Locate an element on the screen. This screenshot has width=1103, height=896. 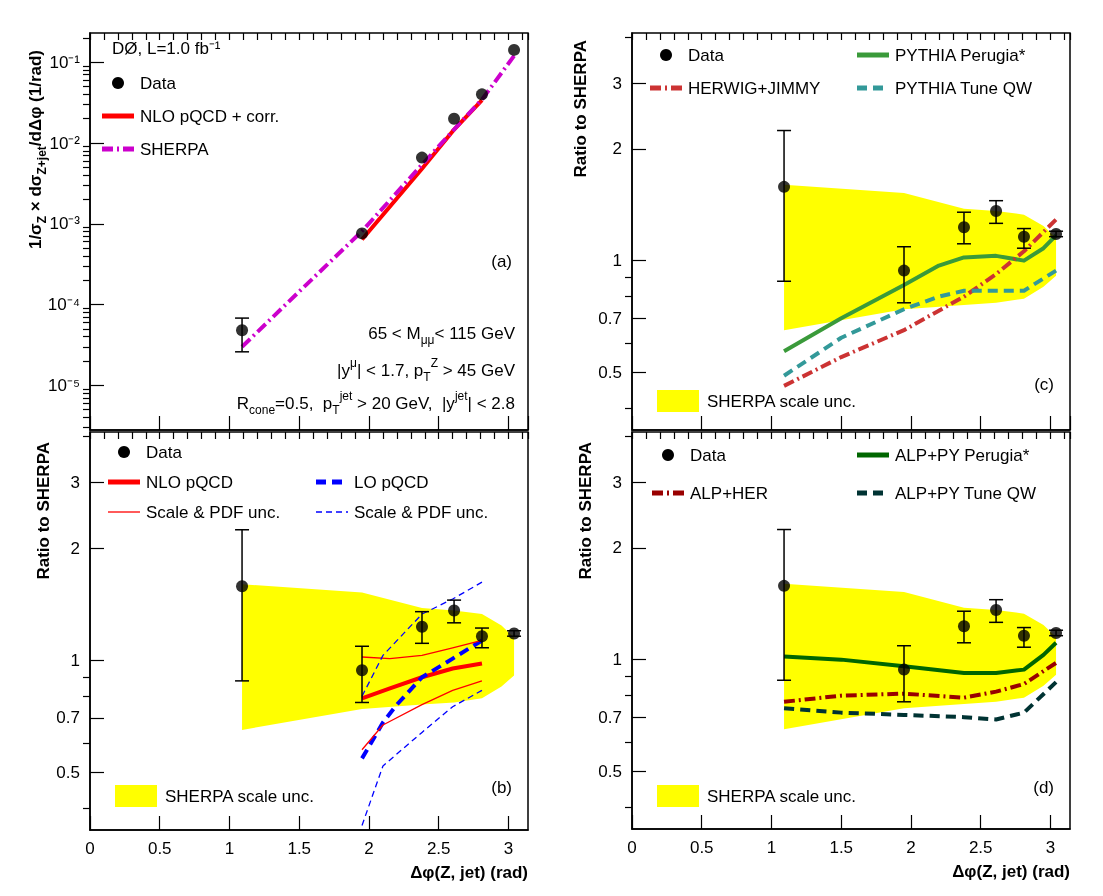
legend-label: PYTHIA Tune QW is located at coordinates (963, 88).